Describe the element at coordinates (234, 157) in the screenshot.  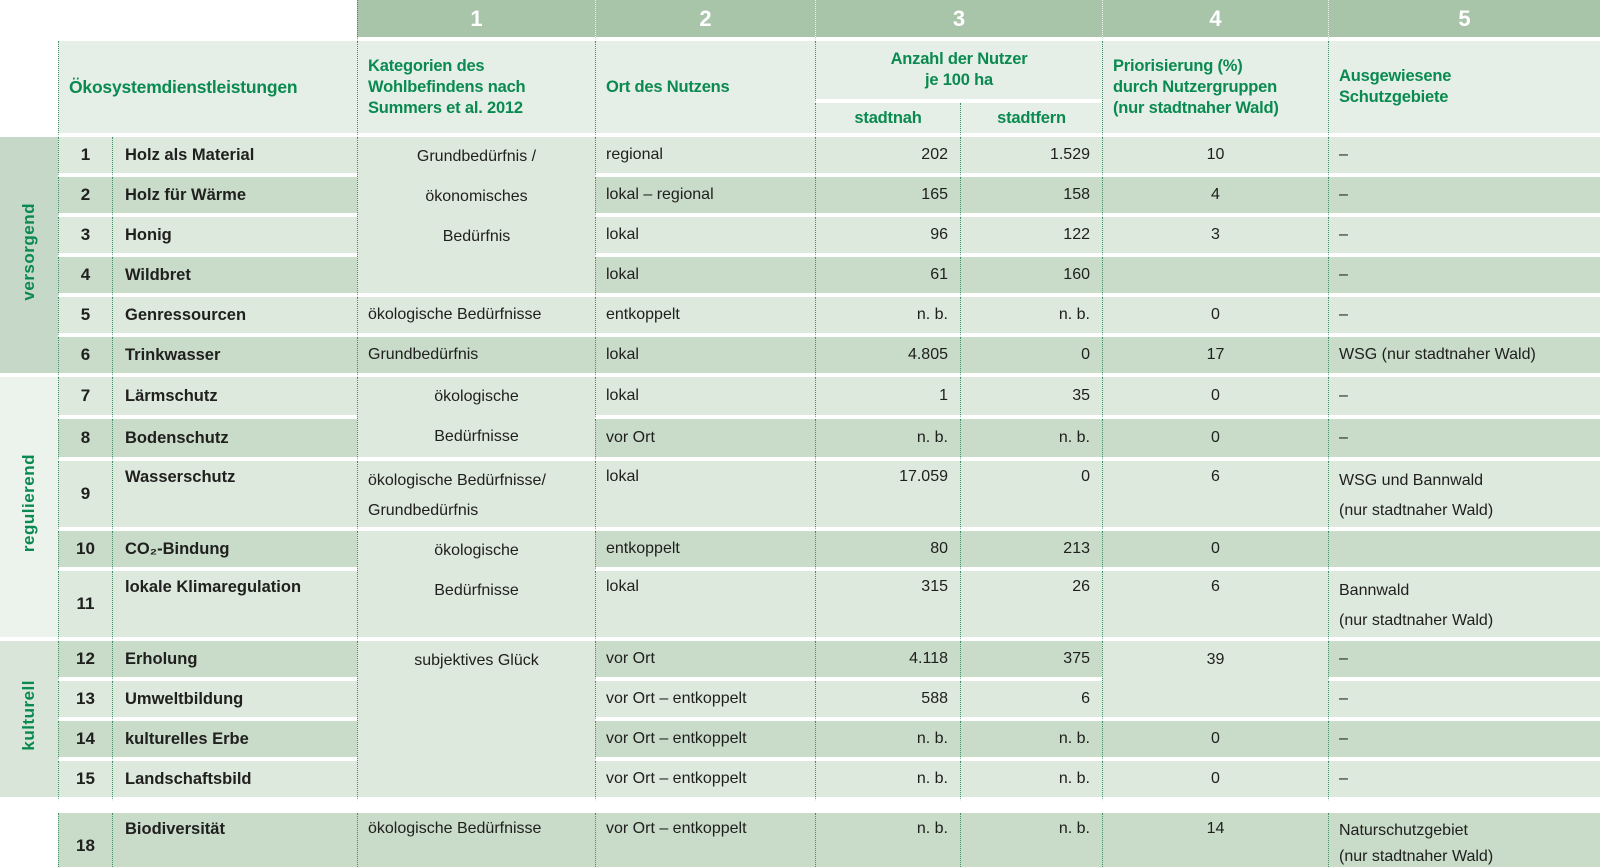
I see `service-name: Holz als Material` at that location.